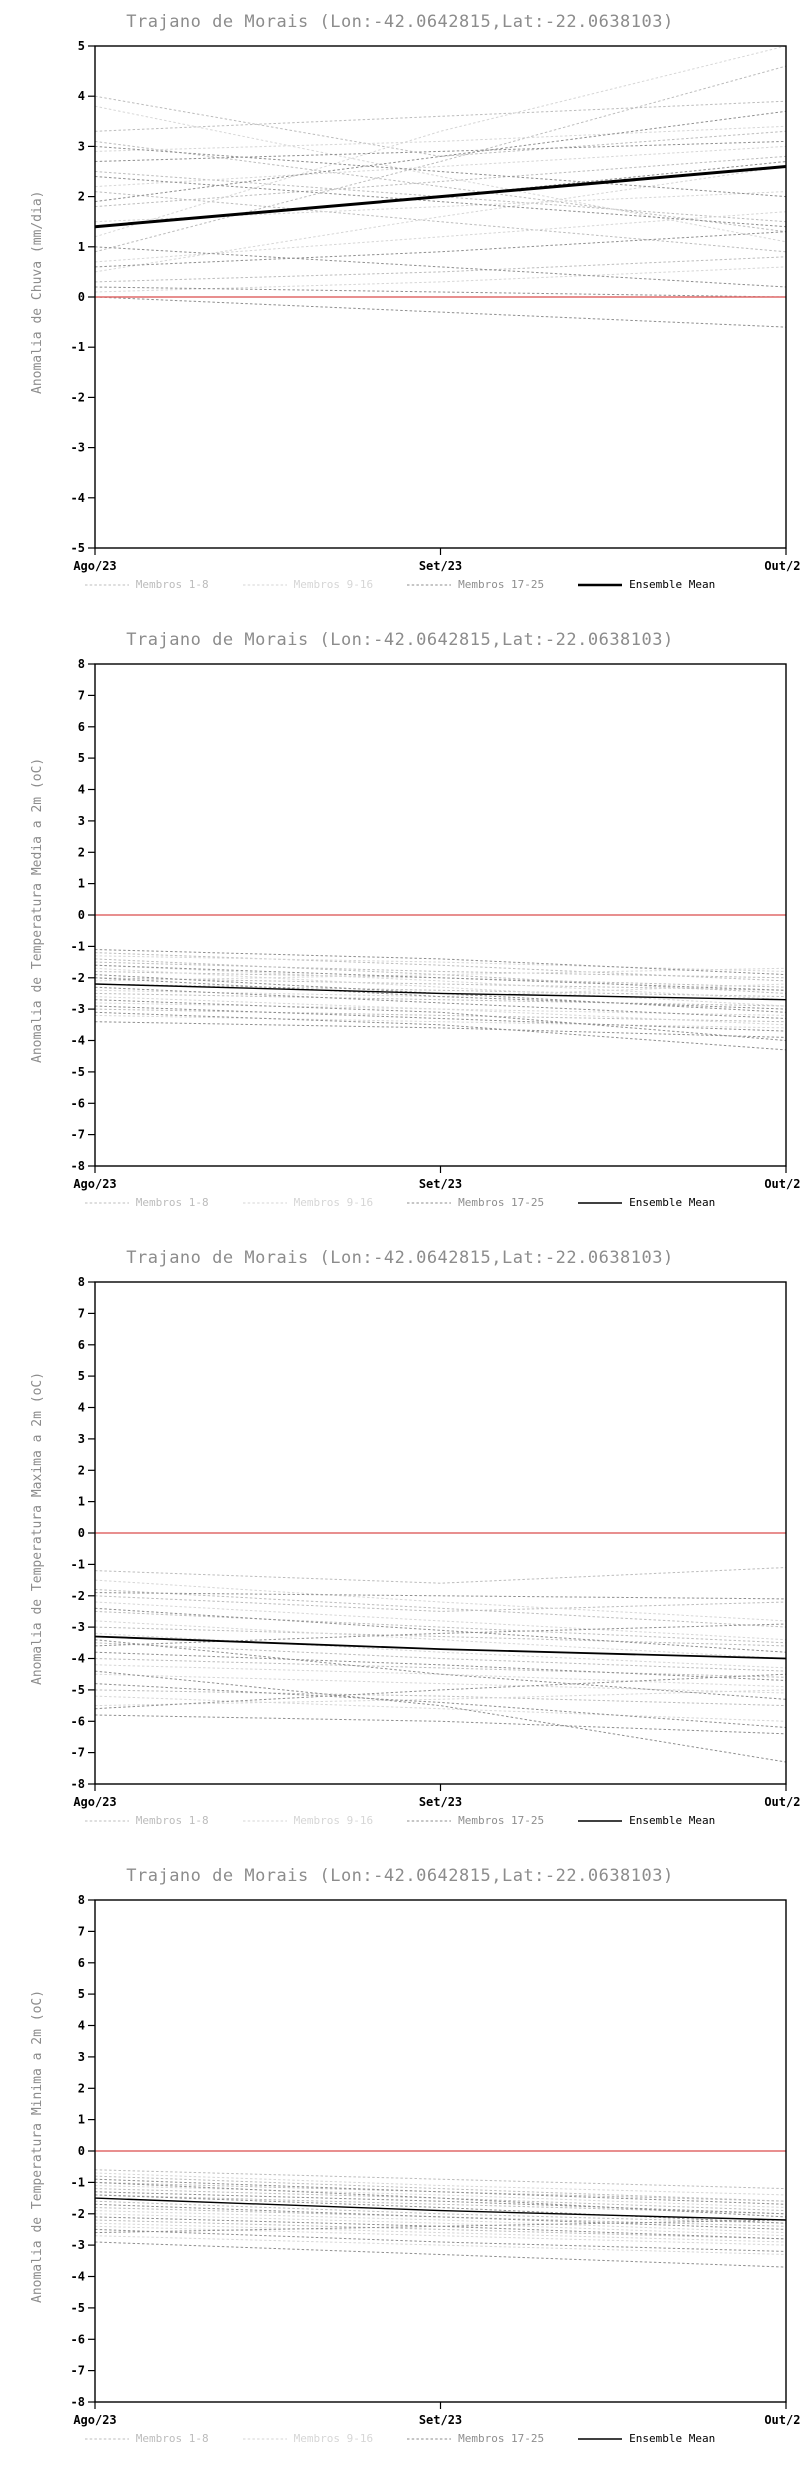  I want to click on y-axis-label: Anomalia de Chuva (mm/dia), so click(37, 292).